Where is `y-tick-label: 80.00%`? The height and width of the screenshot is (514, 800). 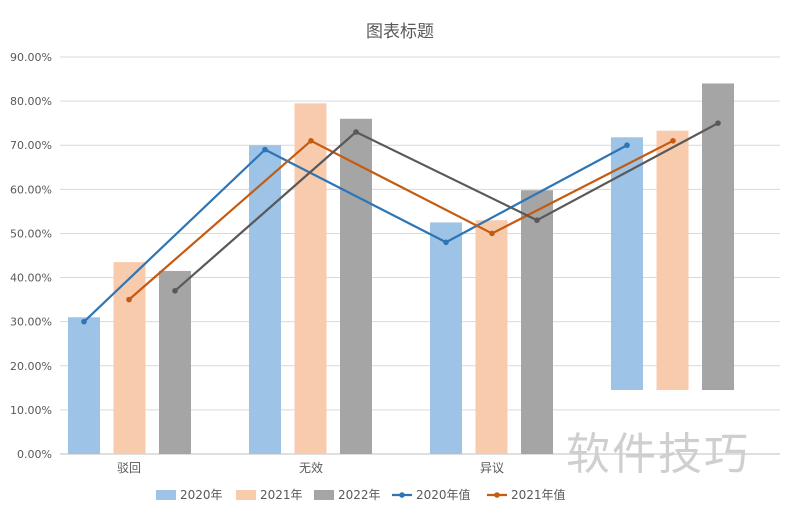 y-tick-label: 80.00% is located at coordinates (31, 101).